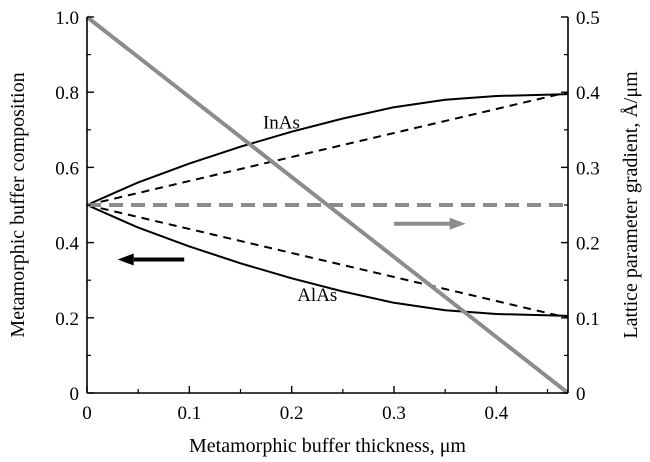 The image size is (650, 462). What do you see at coordinates (588, 93) in the screenshot?
I see `y-right-tick-label: 0.4` at bounding box center [588, 93].